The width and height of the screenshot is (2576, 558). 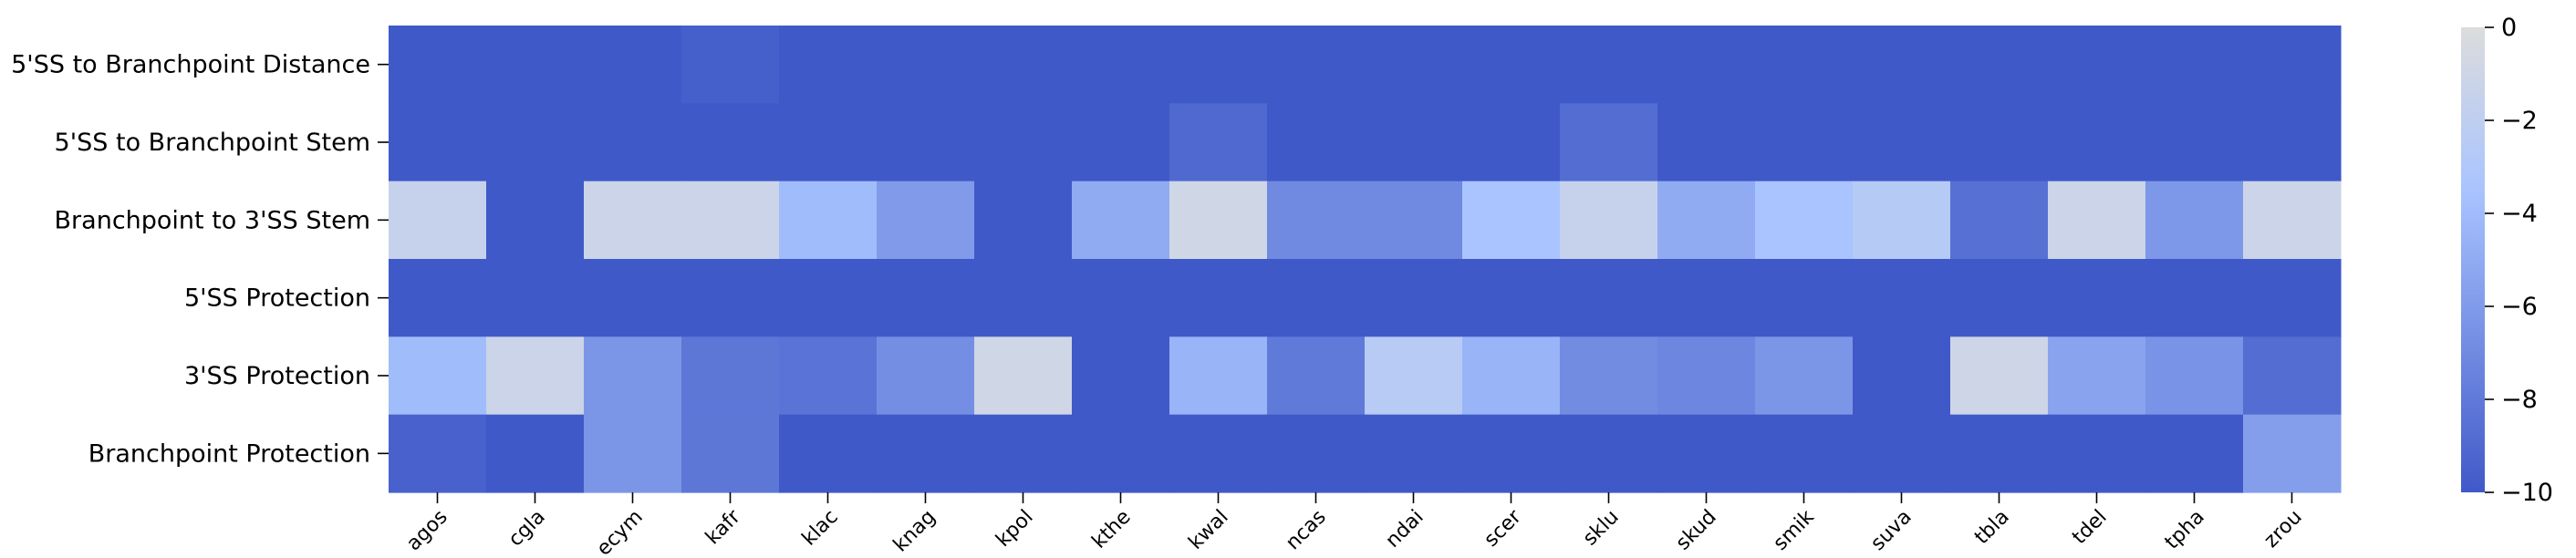 What do you see at coordinates (1793, 529) in the screenshot?
I see `column-label: smik` at bounding box center [1793, 529].